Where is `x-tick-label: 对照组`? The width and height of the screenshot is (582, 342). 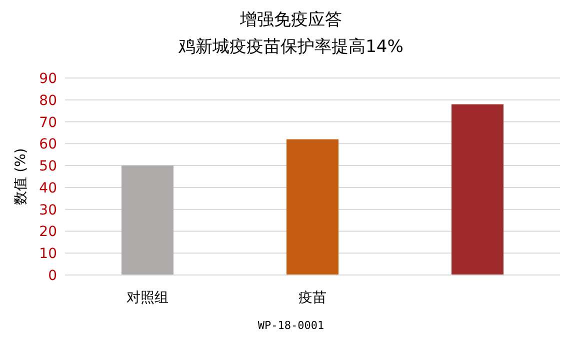 x-tick-label: 对照组 is located at coordinates (147, 298).